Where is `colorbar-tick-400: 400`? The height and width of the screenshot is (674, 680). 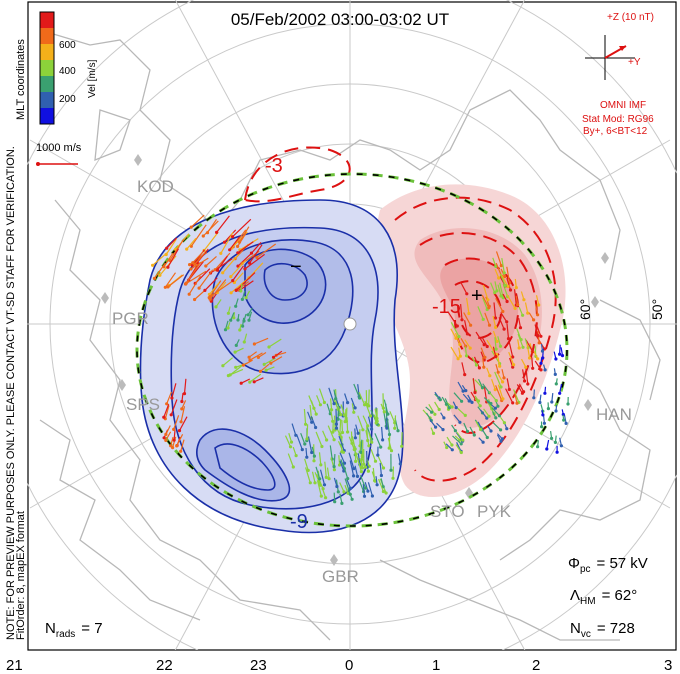
colorbar-tick-400: 400 is located at coordinates (67, 71).